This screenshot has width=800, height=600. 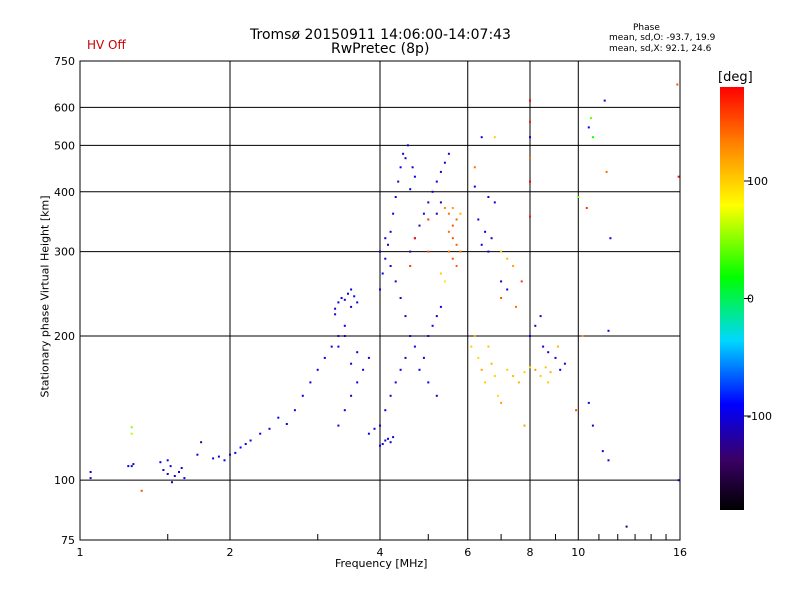 I want to click on x-tick-label: 10, so click(x=578, y=552).